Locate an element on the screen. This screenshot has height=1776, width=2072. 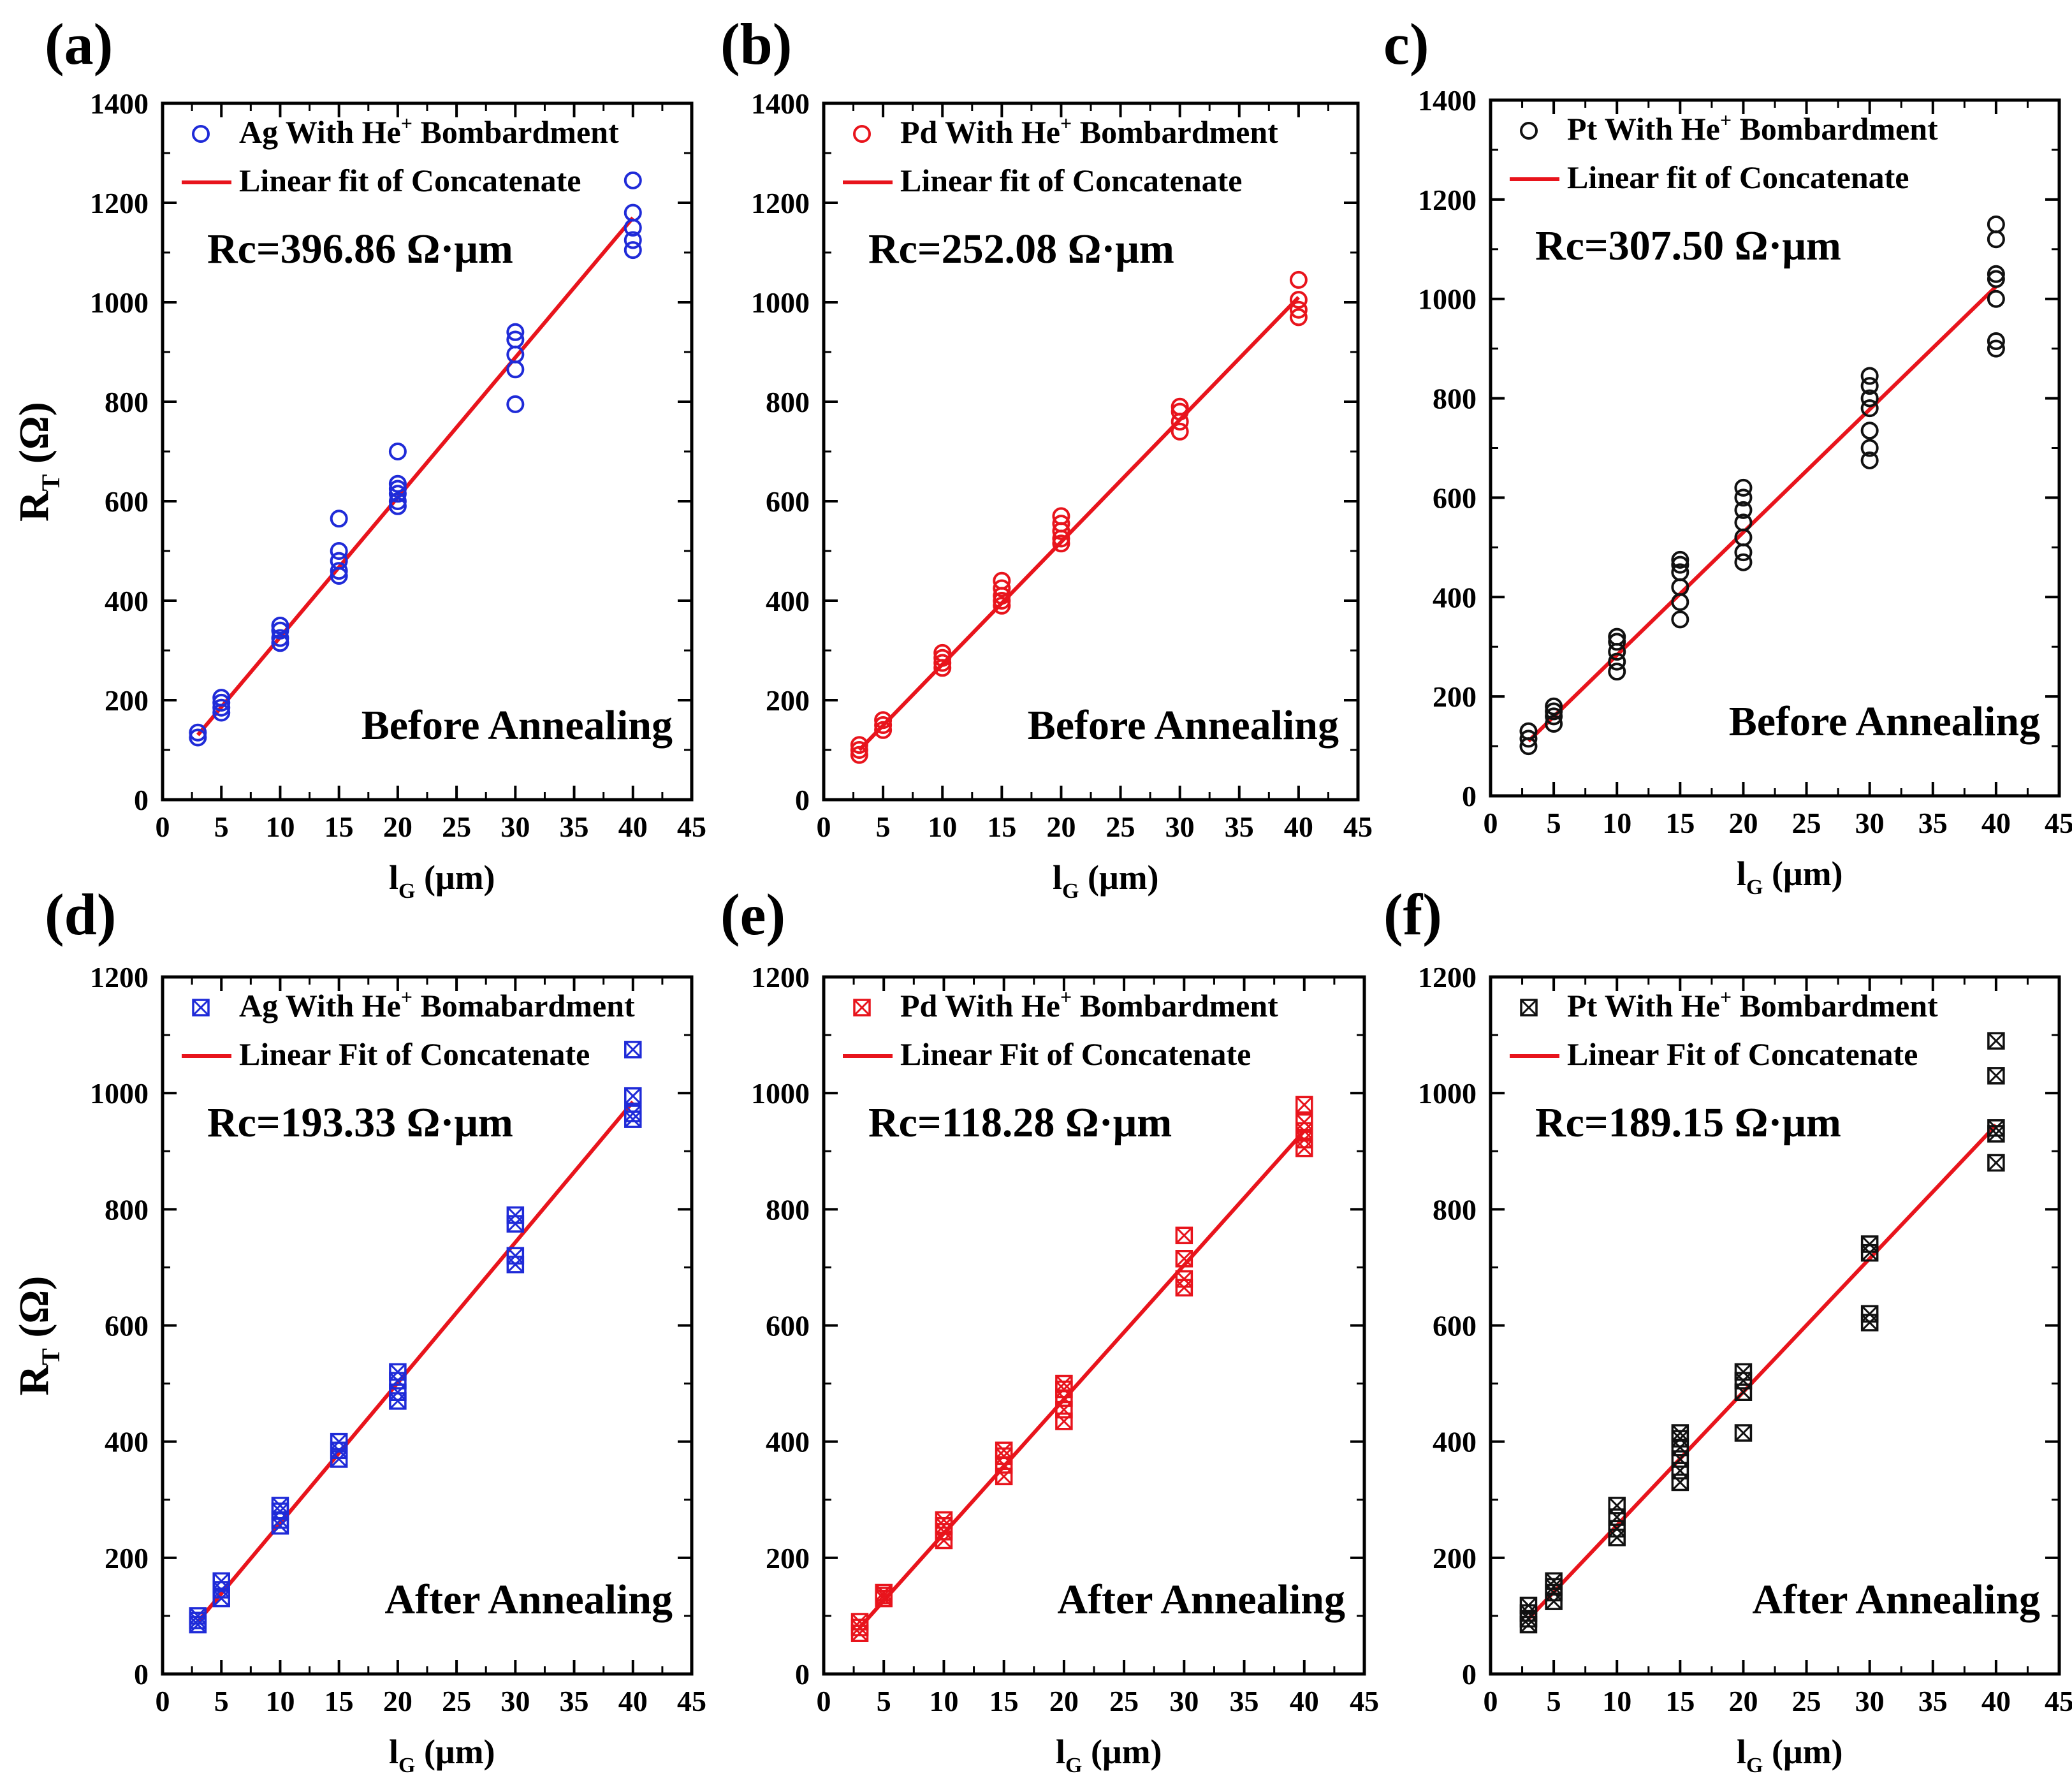
legend-line-label: Linear Fit of Concatenate is located at coordinates (414, 1054).